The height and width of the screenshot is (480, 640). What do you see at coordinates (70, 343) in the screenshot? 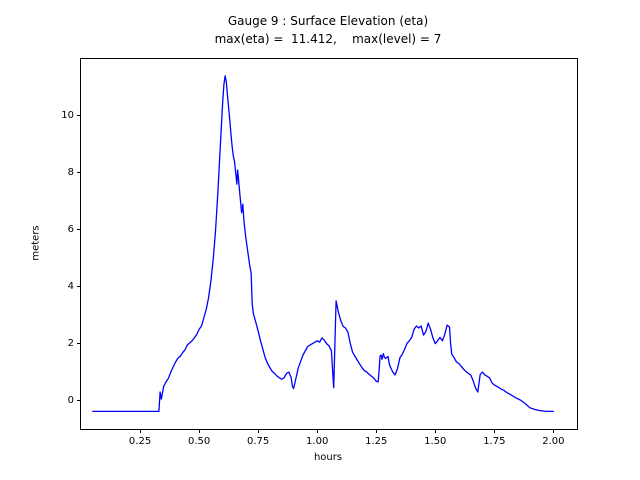
I see `y-tick-label: 2` at bounding box center [70, 343].